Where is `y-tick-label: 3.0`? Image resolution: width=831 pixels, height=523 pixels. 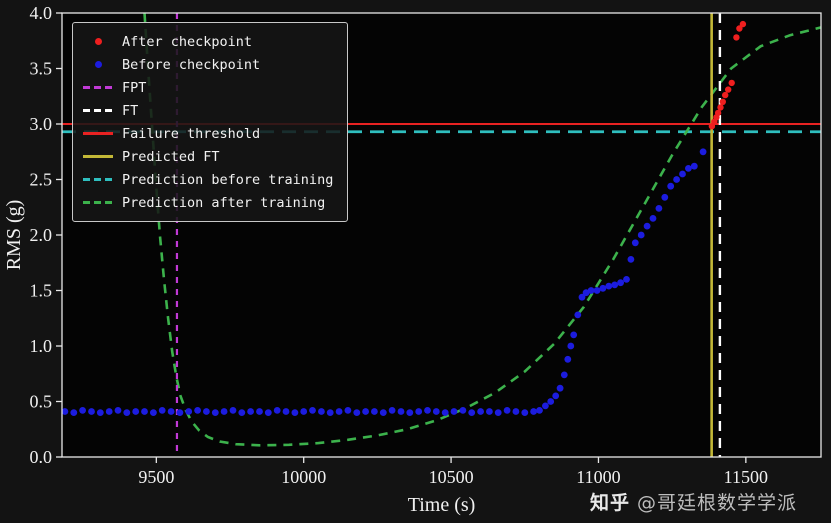
y-tick-label: 3.0 is located at coordinates (41, 124).